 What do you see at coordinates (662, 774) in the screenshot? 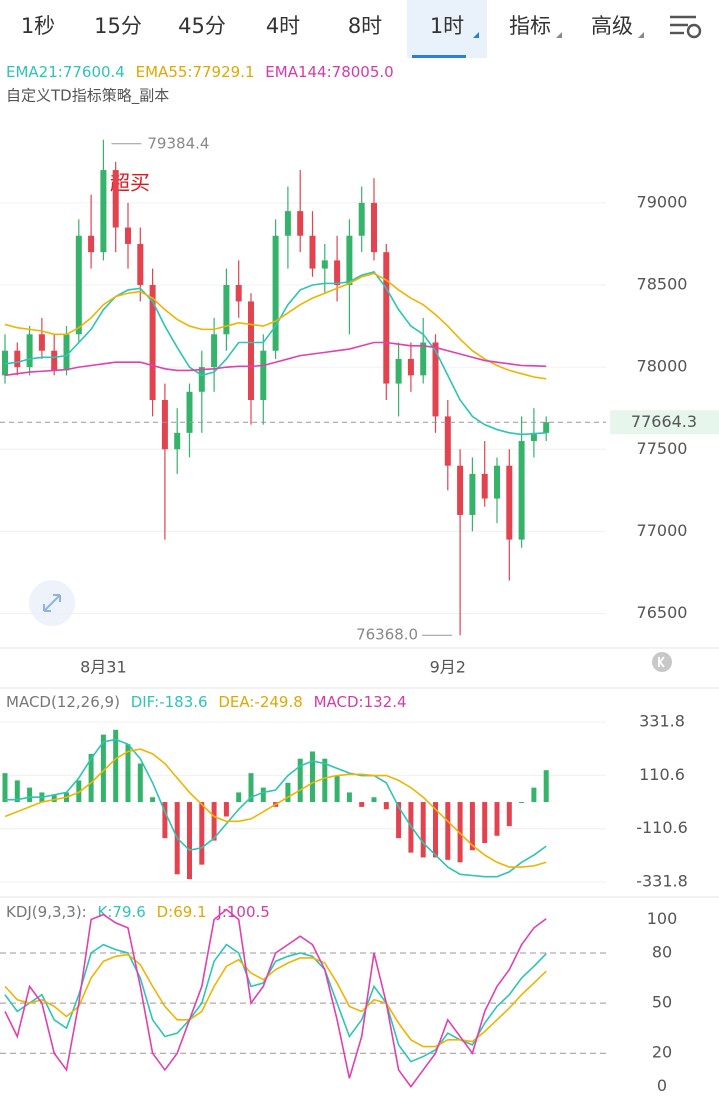
I see `y-tick-label: 110.6` at bounding box center [662, 774].